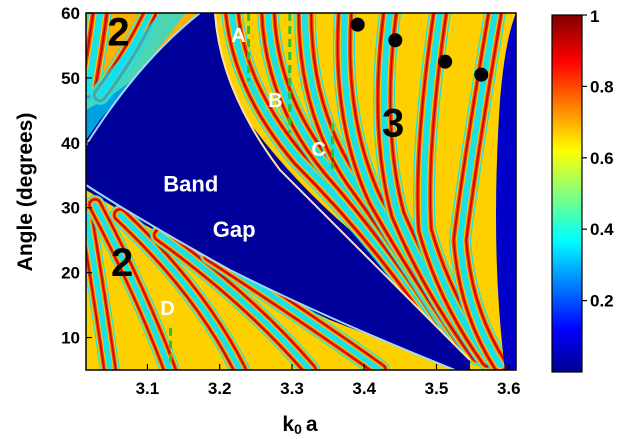 This screenshot has width=636, height=439. What do you see at coordinates (298, 429) in the screenshot?
I see `x-axis-label-subscript: 0` at bounding box center [298, 429].